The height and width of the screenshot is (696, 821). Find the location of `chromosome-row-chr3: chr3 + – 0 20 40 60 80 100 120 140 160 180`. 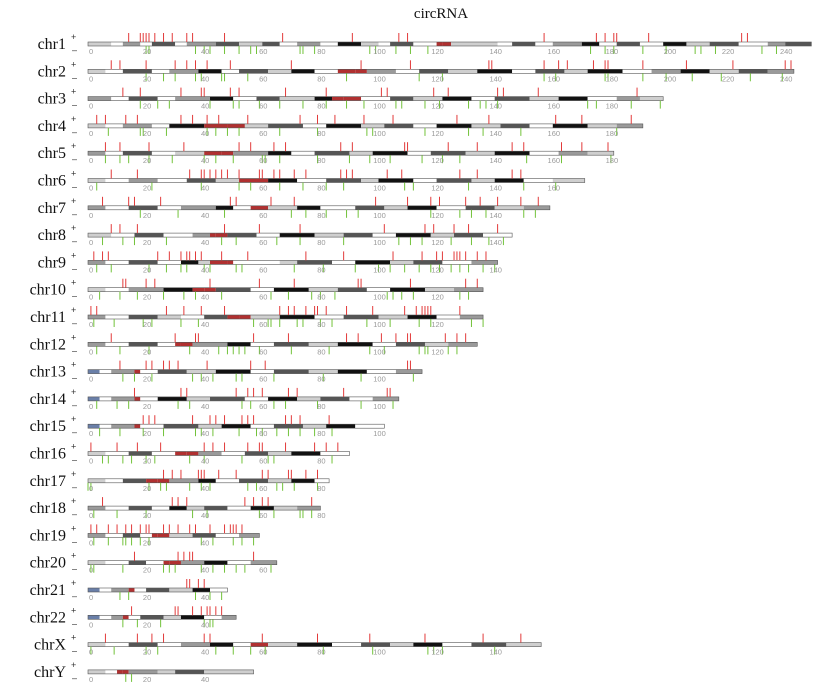

chromosome-row-chr3: chr3 + – 0 20 40 60 80 100 120 140 160 180 is located at coordinates (351, 99).